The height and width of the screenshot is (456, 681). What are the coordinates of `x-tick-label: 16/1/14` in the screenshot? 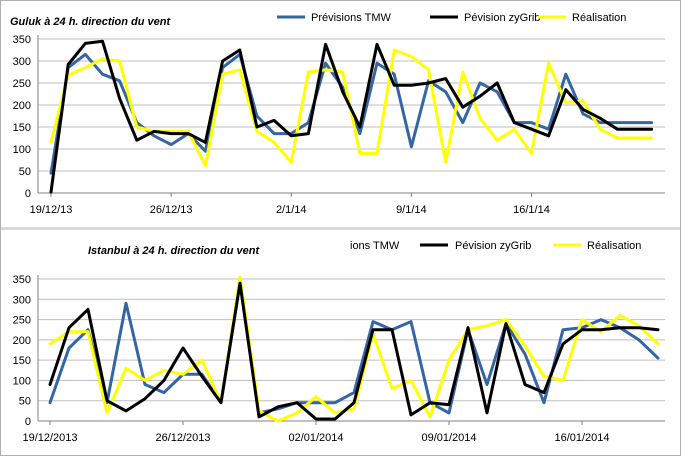 It's located at (531, 210).